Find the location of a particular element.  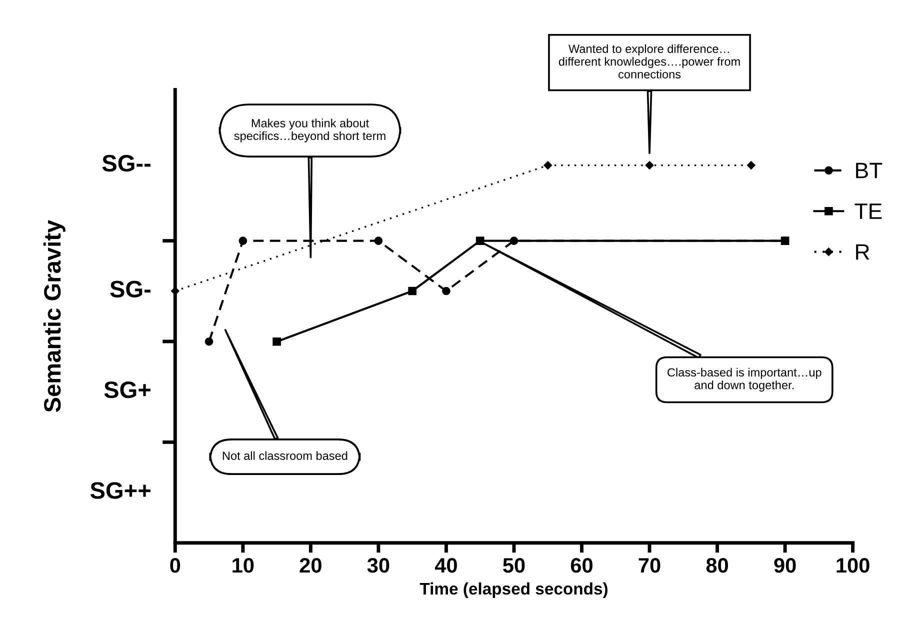

text: Makes you think about specifics…beyond short term is located at coordinates (310, 130).